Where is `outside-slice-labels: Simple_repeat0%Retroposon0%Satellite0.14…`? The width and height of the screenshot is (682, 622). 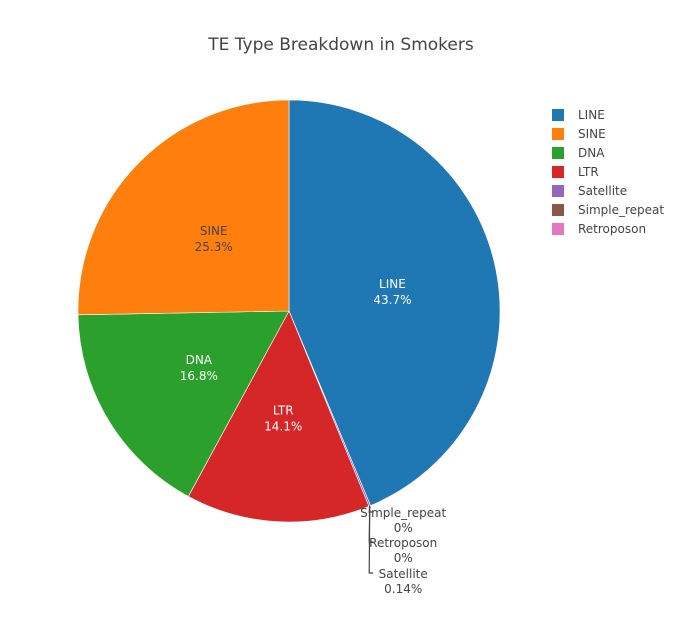 outside-slice-labels: Simple_repeat0%Retroposon0%Satellite0.14… is located at coordinates (403, 550).